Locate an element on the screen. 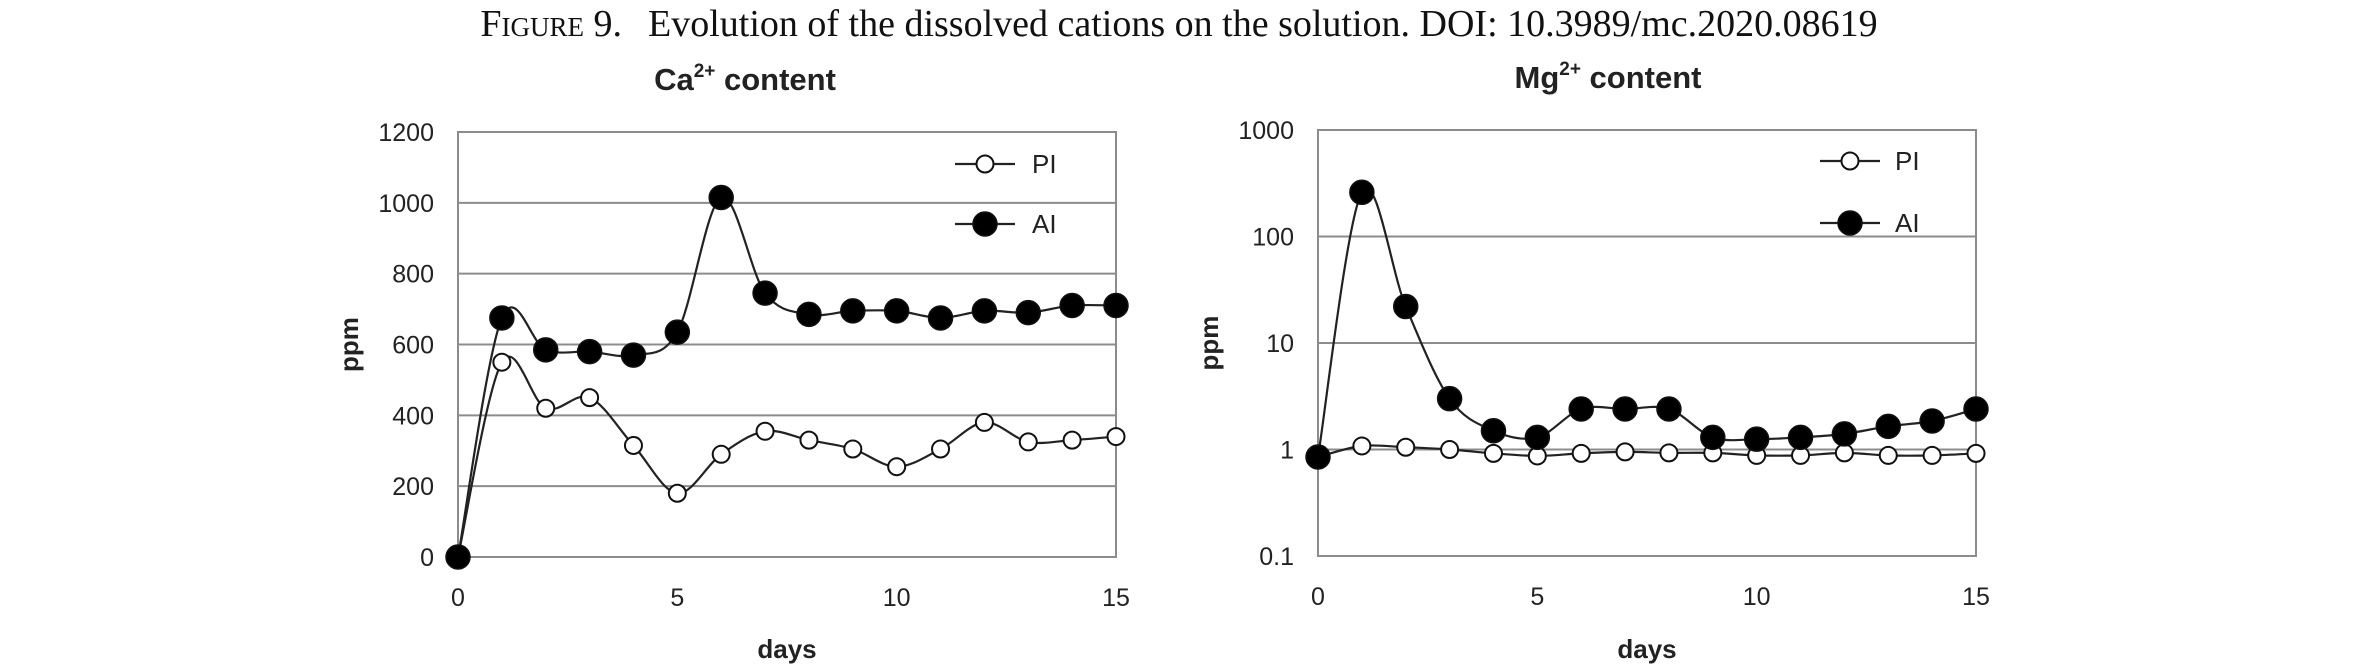  mg-x-tick-label: 15 is located at coordinates (1976, 597).